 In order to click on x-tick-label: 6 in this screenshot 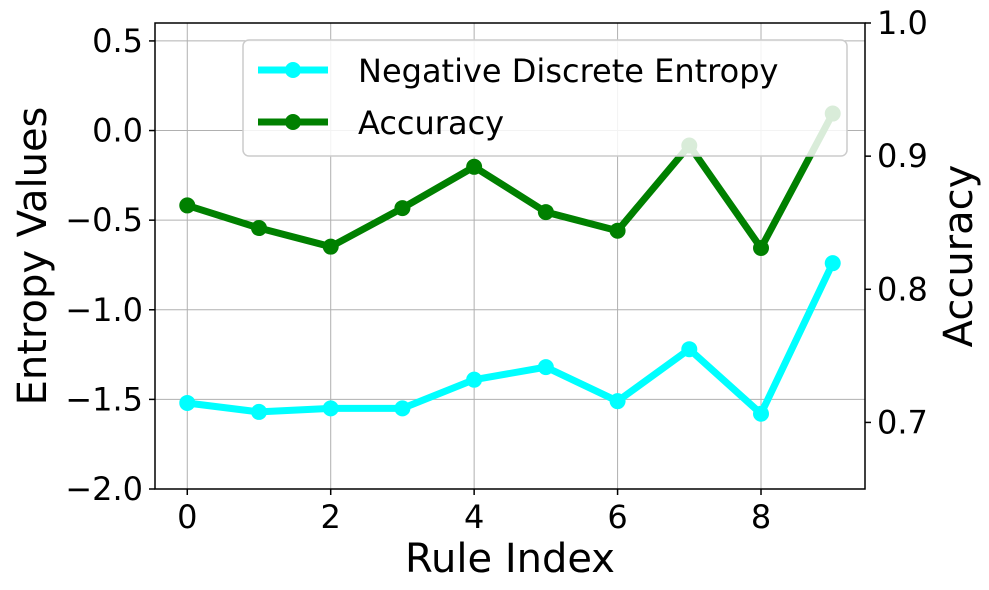, I will do `click(617, 517)`.